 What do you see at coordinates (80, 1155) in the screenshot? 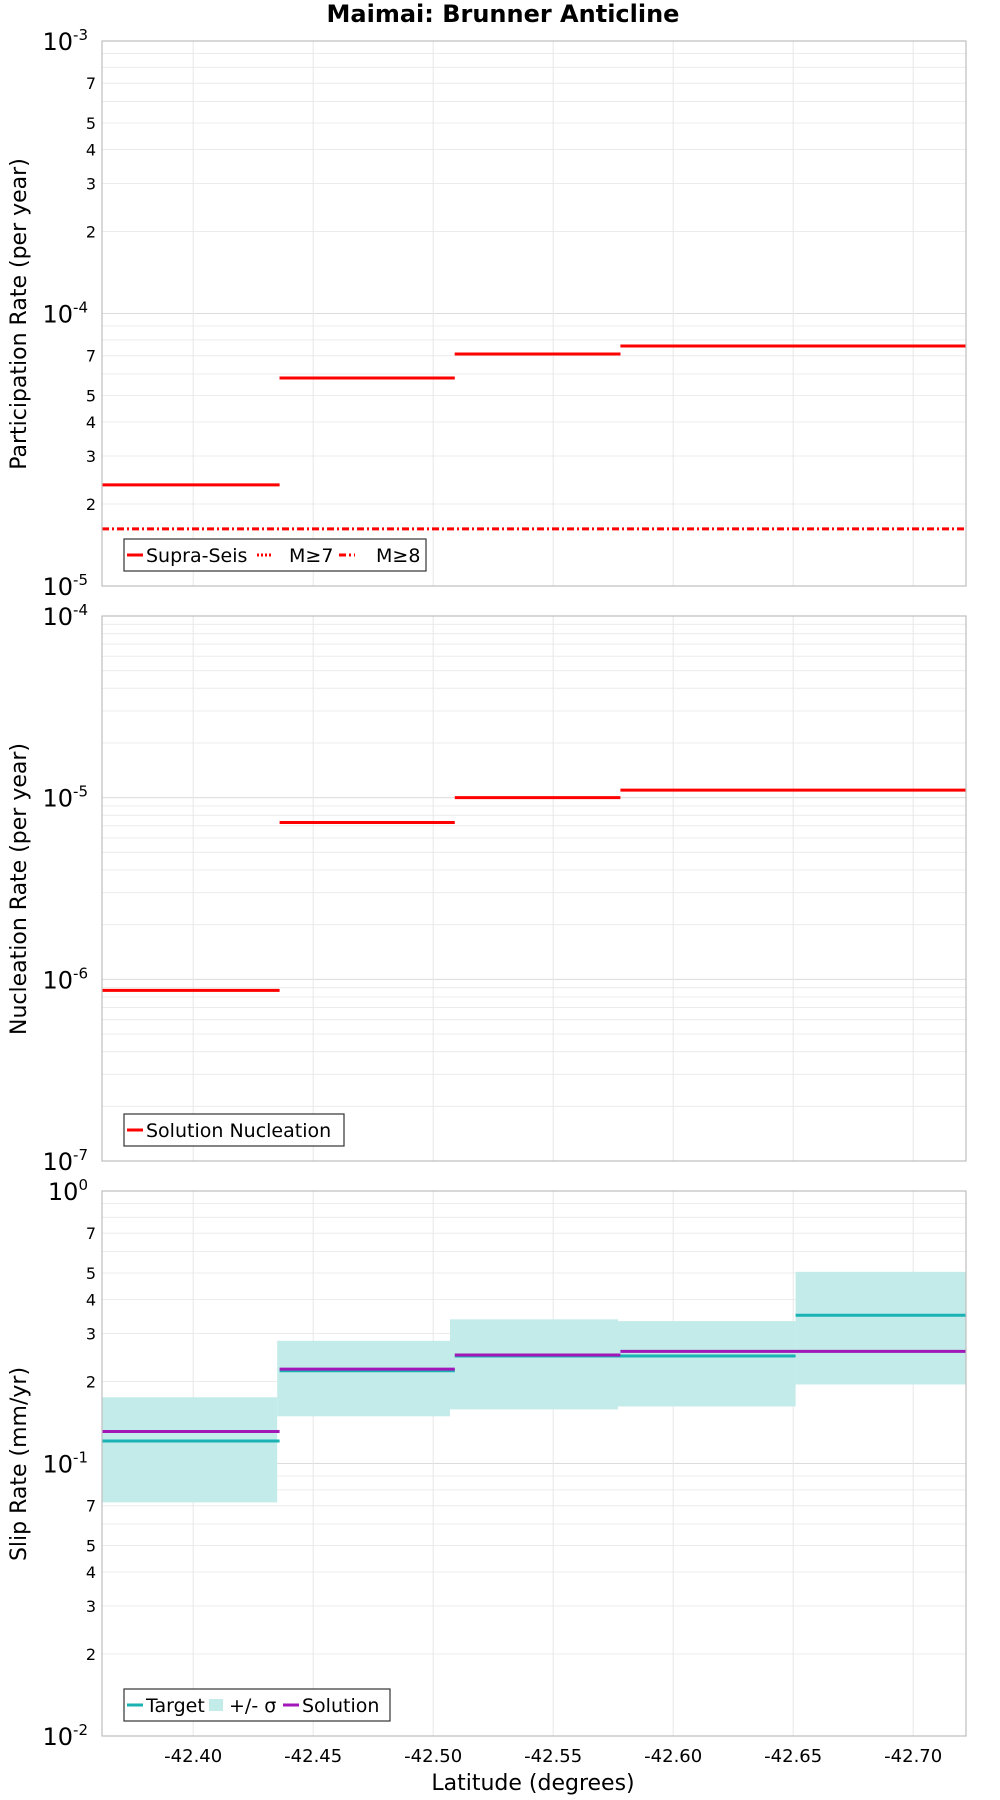
I see `y-tick-exponent: -7` at bounding box center [80, 1155].